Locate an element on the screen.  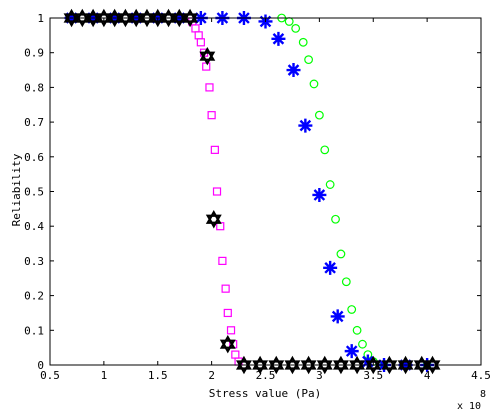
x-exponent-label: x 10 is located at coordinates (469, 405).